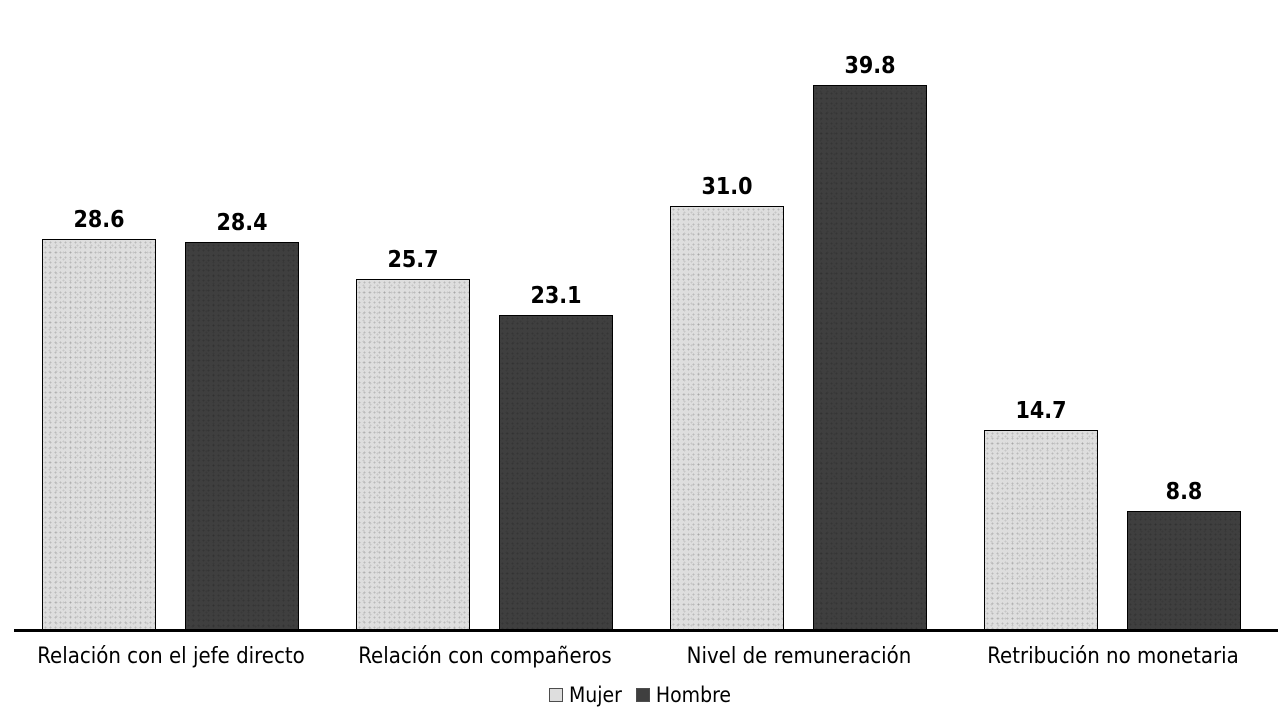 This screenshot has width=1280, height=720. What do you see at coordinates (99, 220) in the screenshot?
I see `bar-value-label-mujer-1: 28.6` at bounding box center [99, 220].